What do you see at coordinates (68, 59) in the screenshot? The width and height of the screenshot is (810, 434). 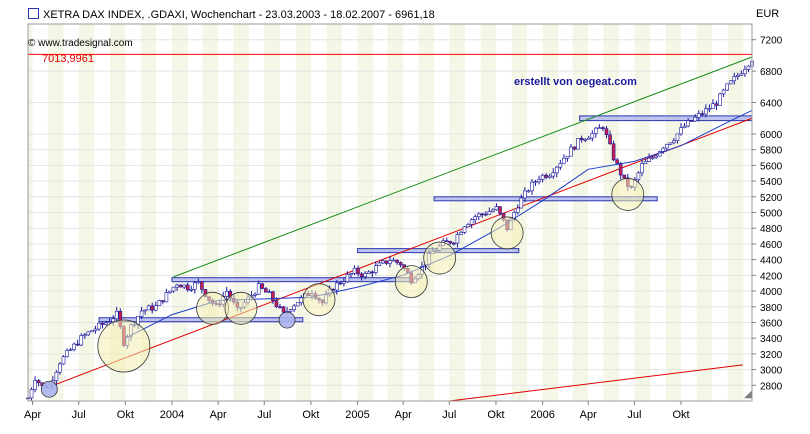 I see `level-label: 7013,9961` at bounding box center [68, 59].